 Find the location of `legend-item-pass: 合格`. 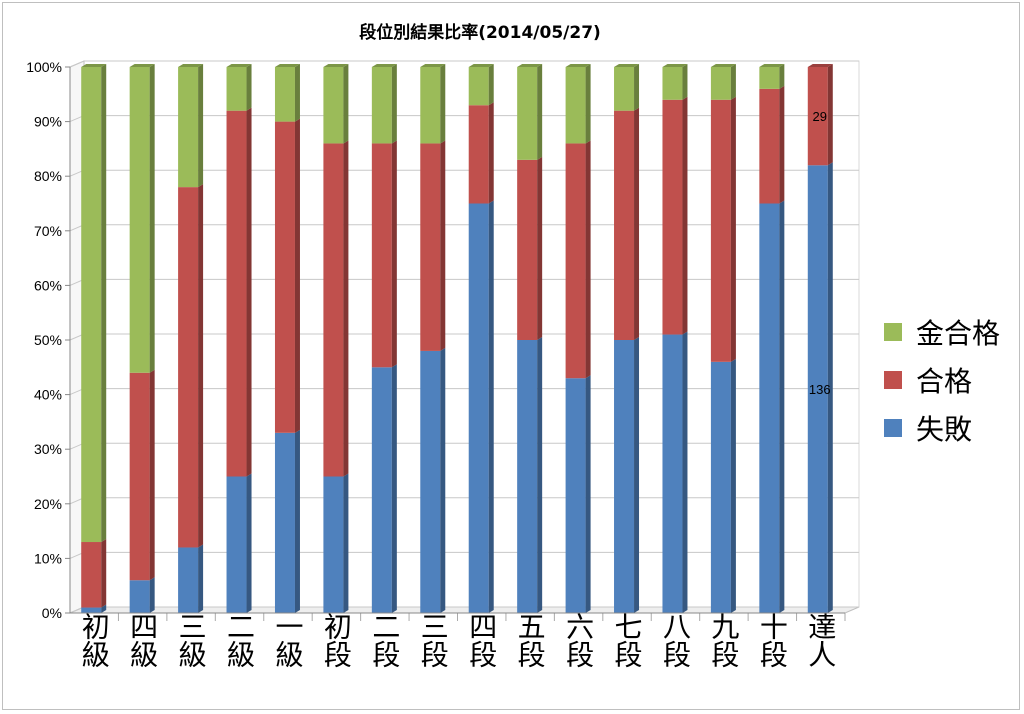

legend-item-pass: 合格 is located at coordinates (942, 380).